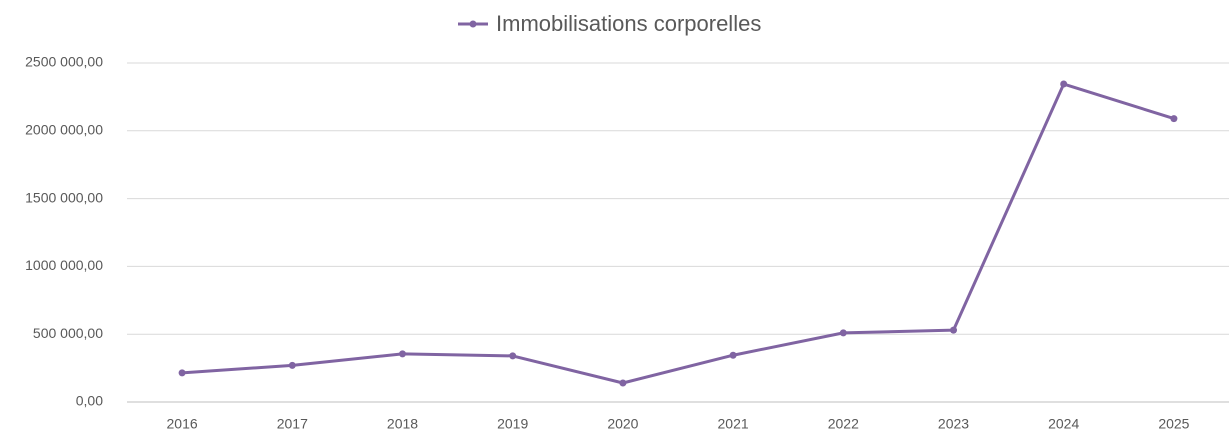 This screenshot has height=433, width=1229. I want to click on x-tick-label: 2016, so click(182, 424).